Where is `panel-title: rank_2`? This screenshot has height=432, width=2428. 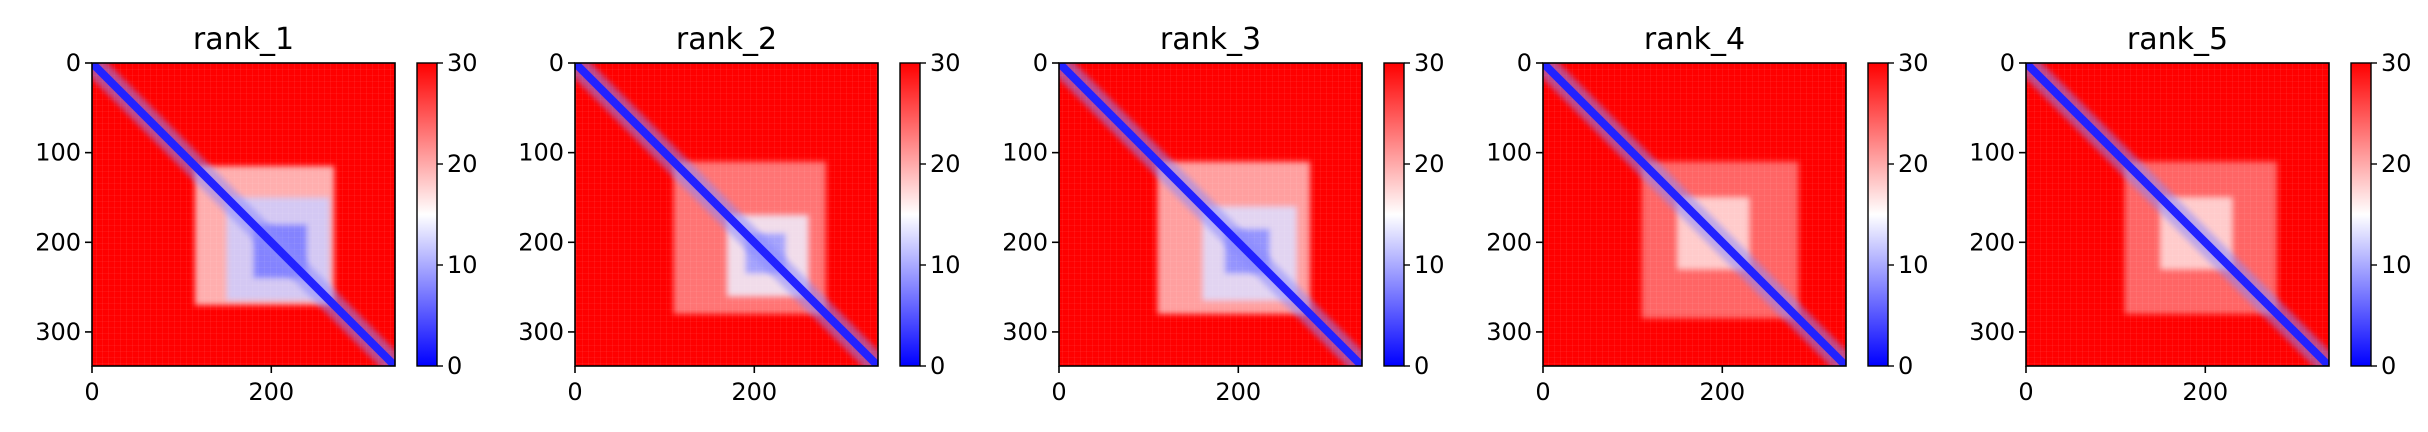
panel-title: rank_2 is located at coordinates (726, 39).